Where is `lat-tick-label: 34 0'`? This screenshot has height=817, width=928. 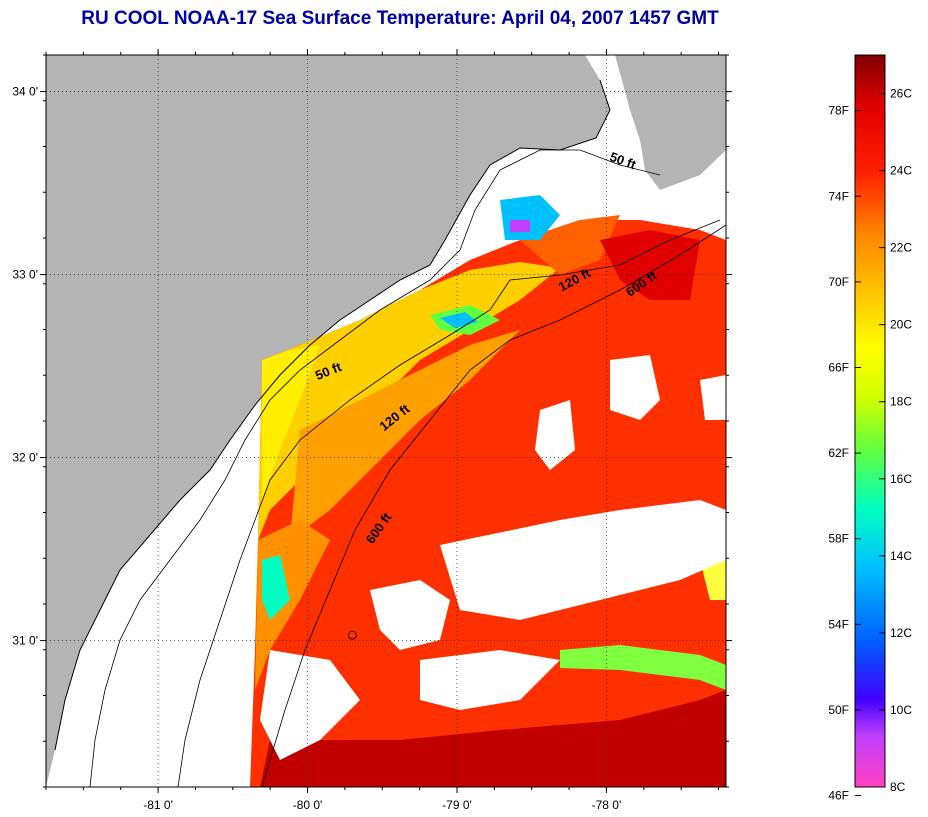 lat-tick-label: 34 0' is located at coordinates (25, 92).